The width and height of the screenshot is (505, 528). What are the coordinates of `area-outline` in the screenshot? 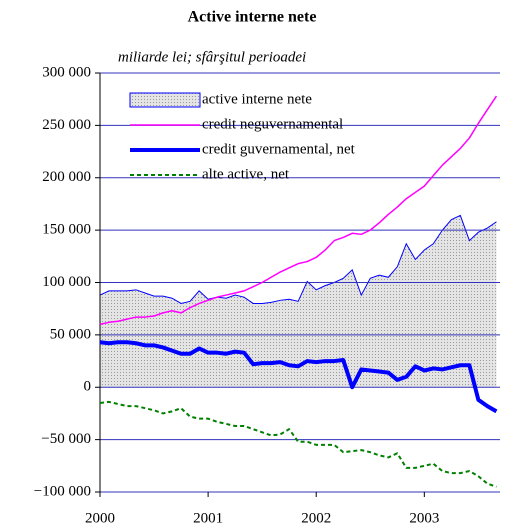 It's located at (298, 259).